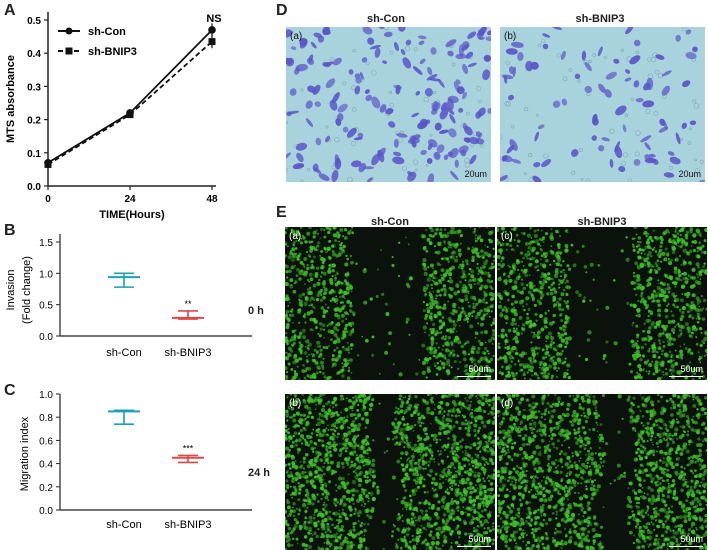 The height and width of the screenshot is (550, 708). I want to click on chart-a-ytick-label: 0.5, so click(34, 21).